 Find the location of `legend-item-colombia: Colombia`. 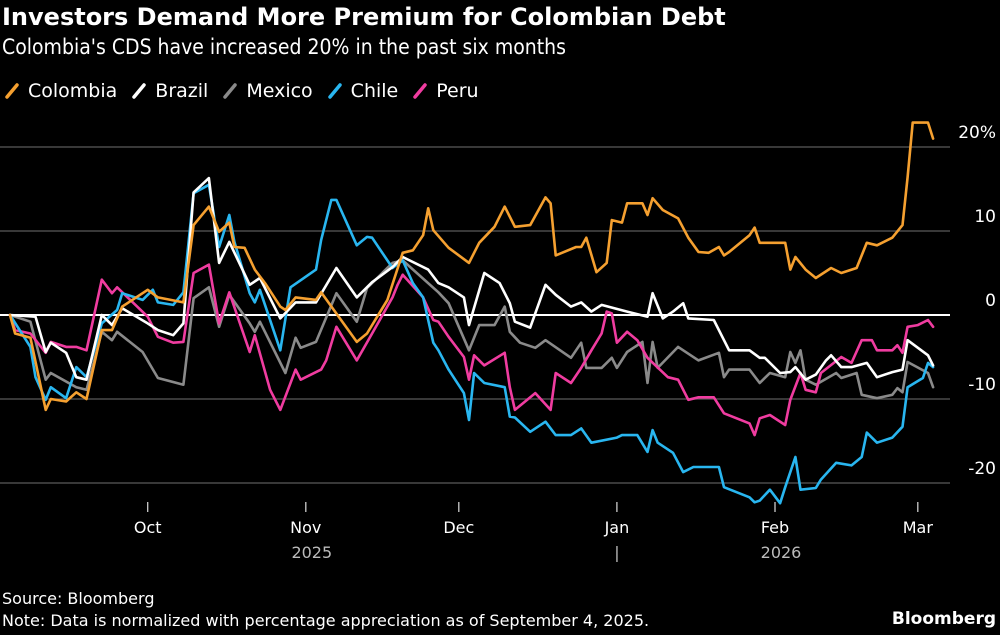

legend-item-colombia: Colombia is located at coordinates (60, 91).